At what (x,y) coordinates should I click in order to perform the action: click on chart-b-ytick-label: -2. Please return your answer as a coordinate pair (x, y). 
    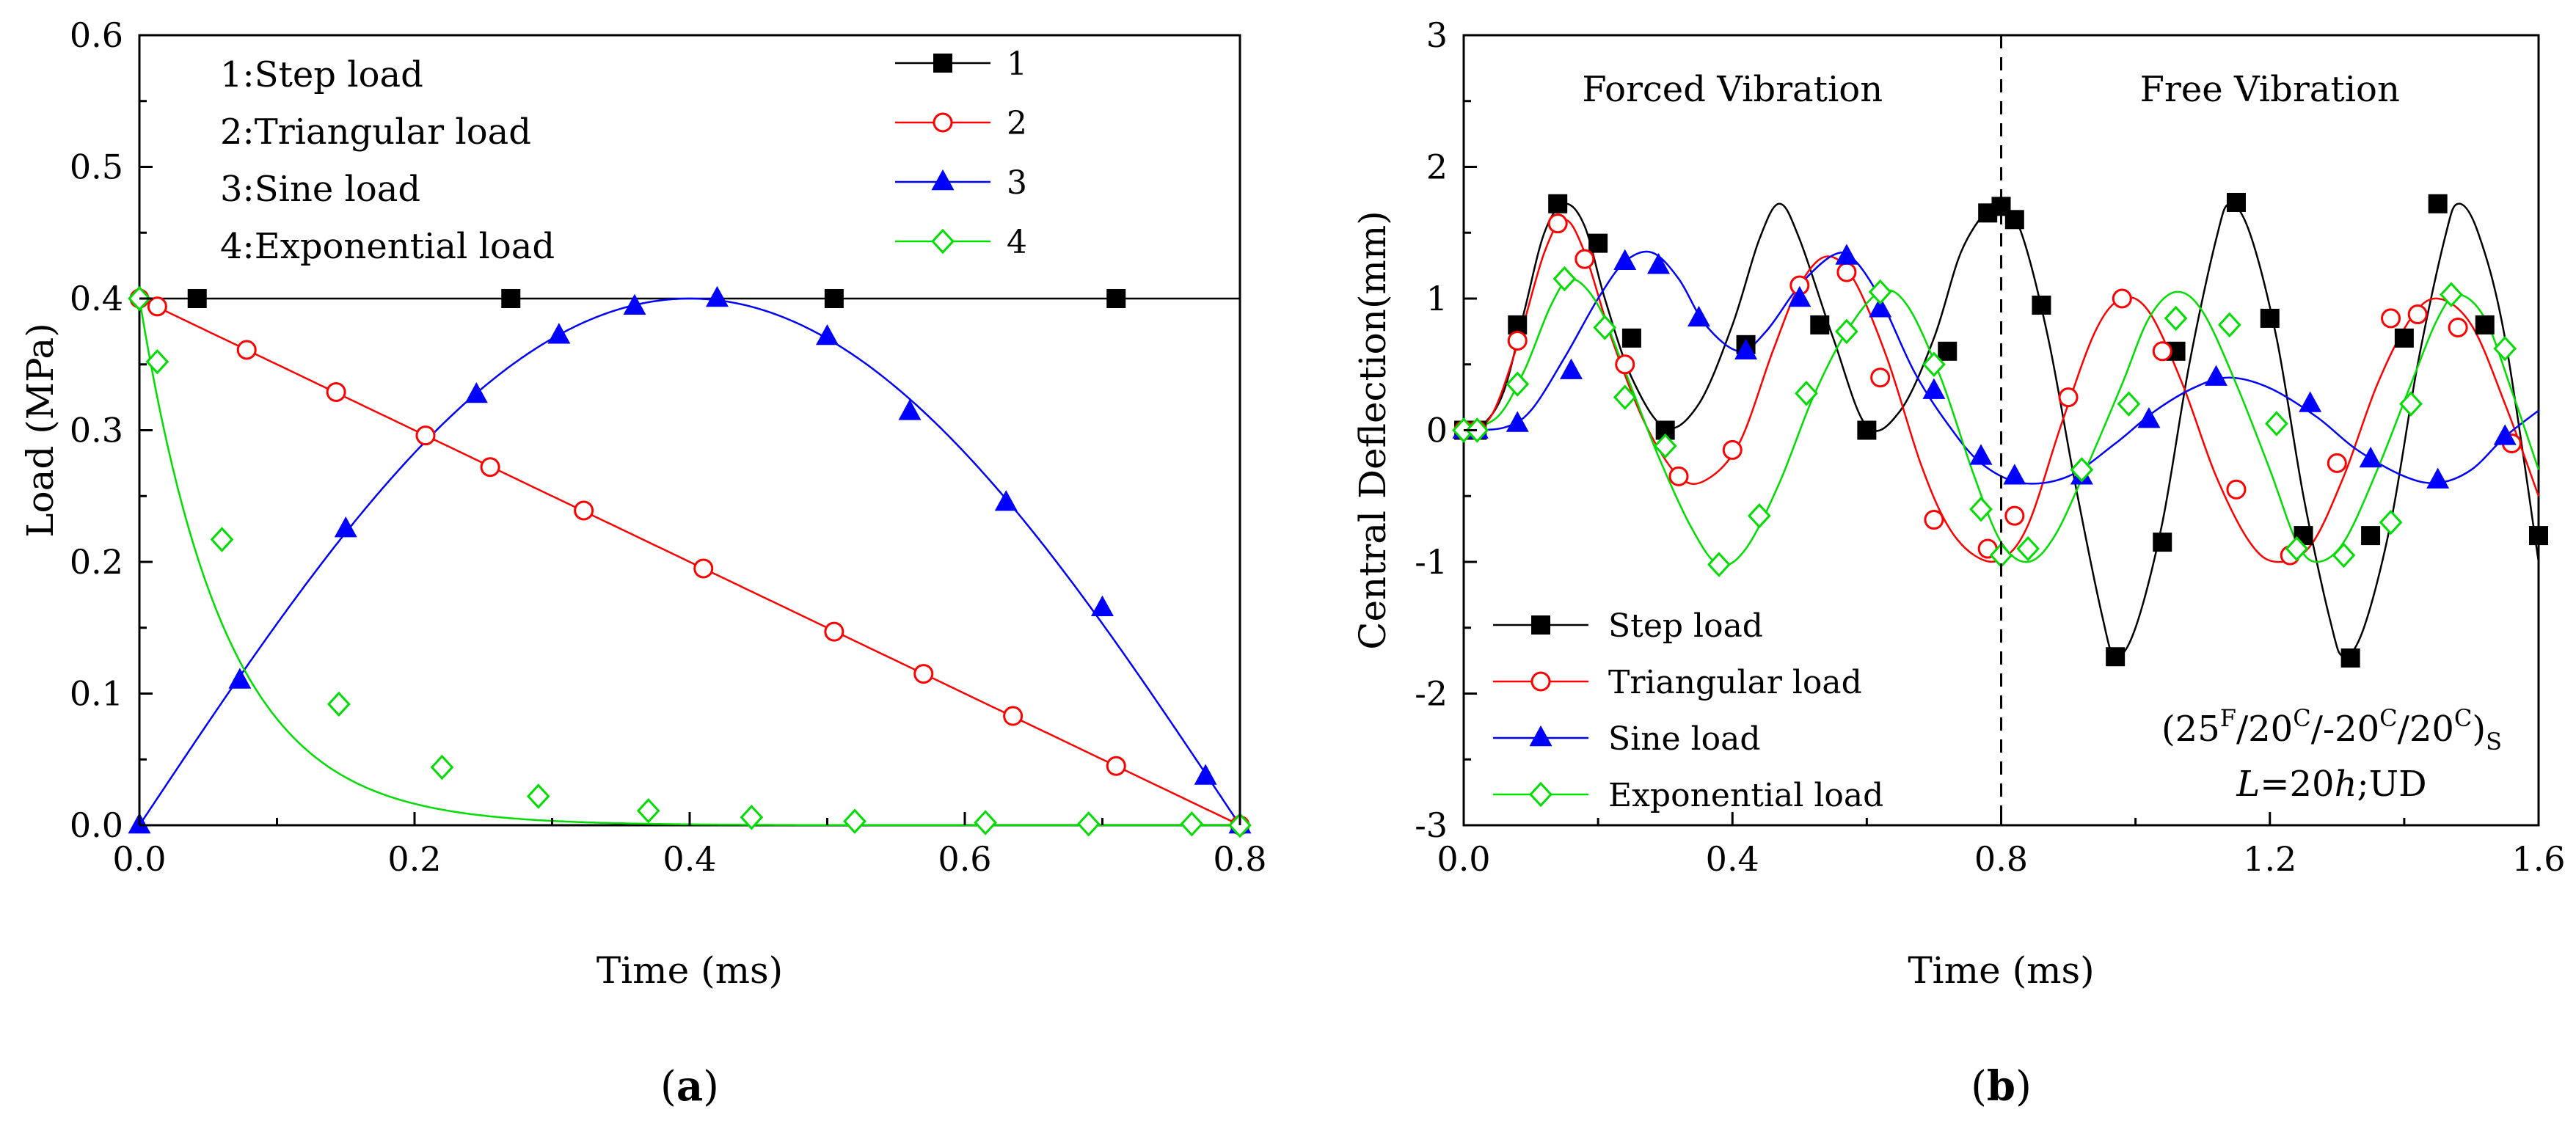
    Looking at the image, I should click on (1431, 694).